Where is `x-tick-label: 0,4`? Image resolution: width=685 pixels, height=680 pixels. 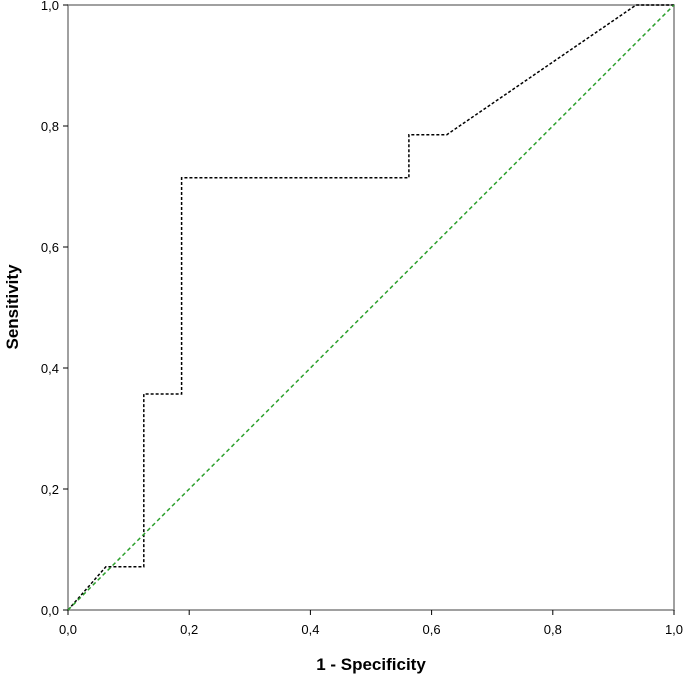
x-tick-label: 0,4 is located at coordinates (310, 629).